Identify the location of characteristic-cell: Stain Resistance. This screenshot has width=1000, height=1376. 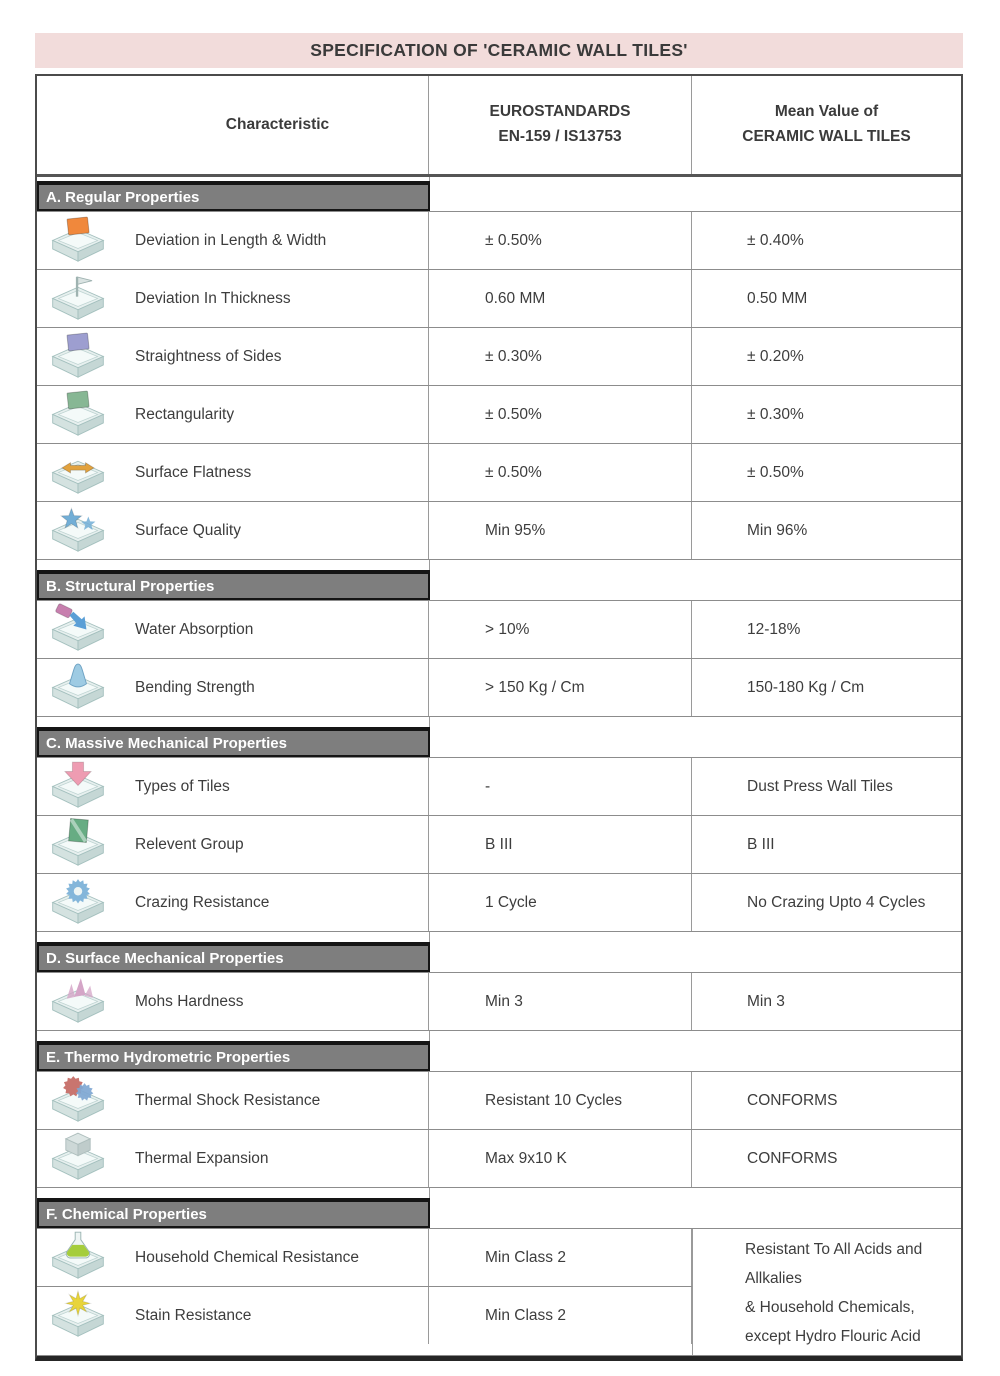
(233, 1315).